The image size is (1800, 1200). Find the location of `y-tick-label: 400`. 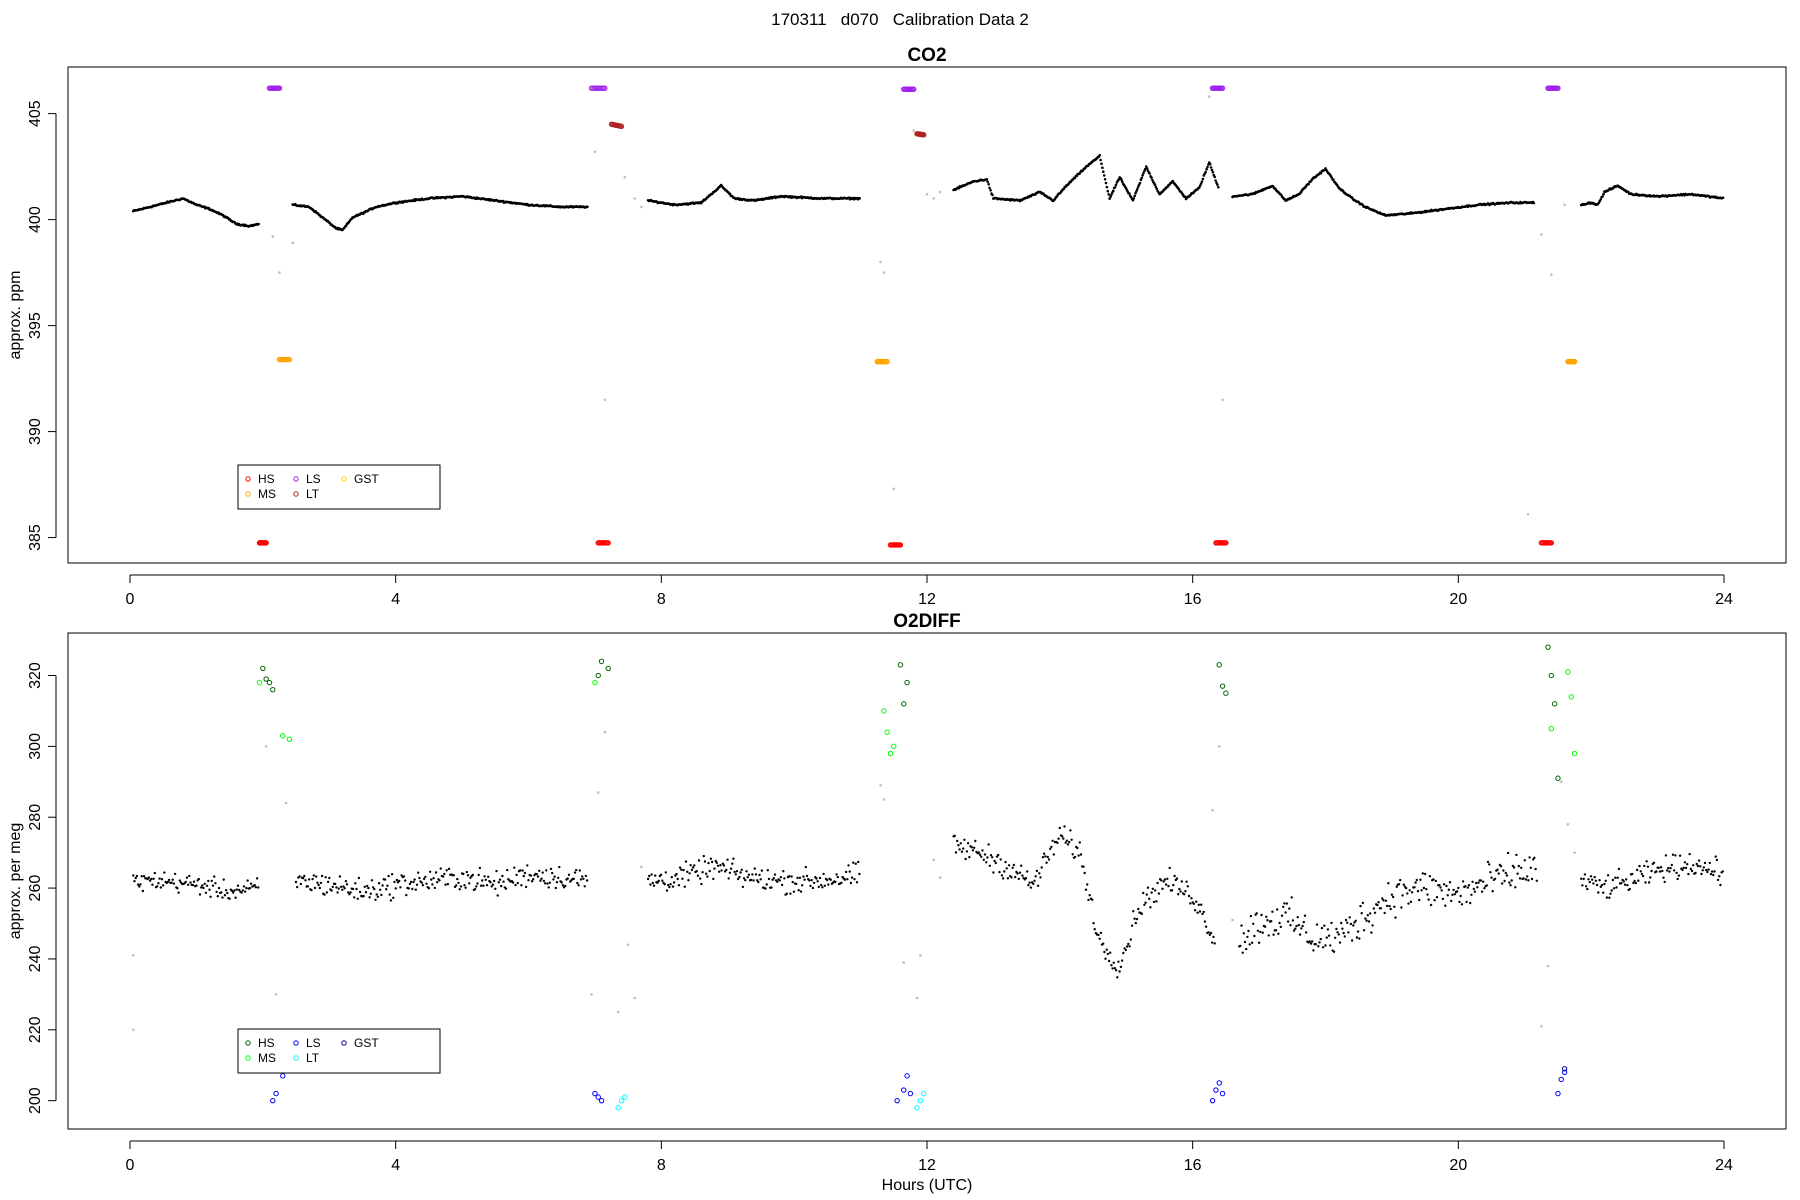

y-tick-label: 400 is located at coordinates (35, 219).